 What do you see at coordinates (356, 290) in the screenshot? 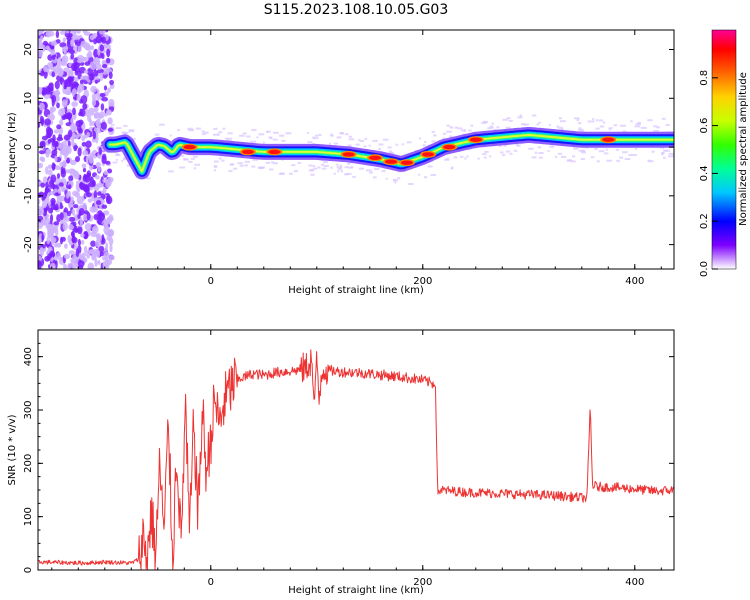
I see `spectrogram-xlabel: Height of straight line (km)` at bounding box center [356, 290].